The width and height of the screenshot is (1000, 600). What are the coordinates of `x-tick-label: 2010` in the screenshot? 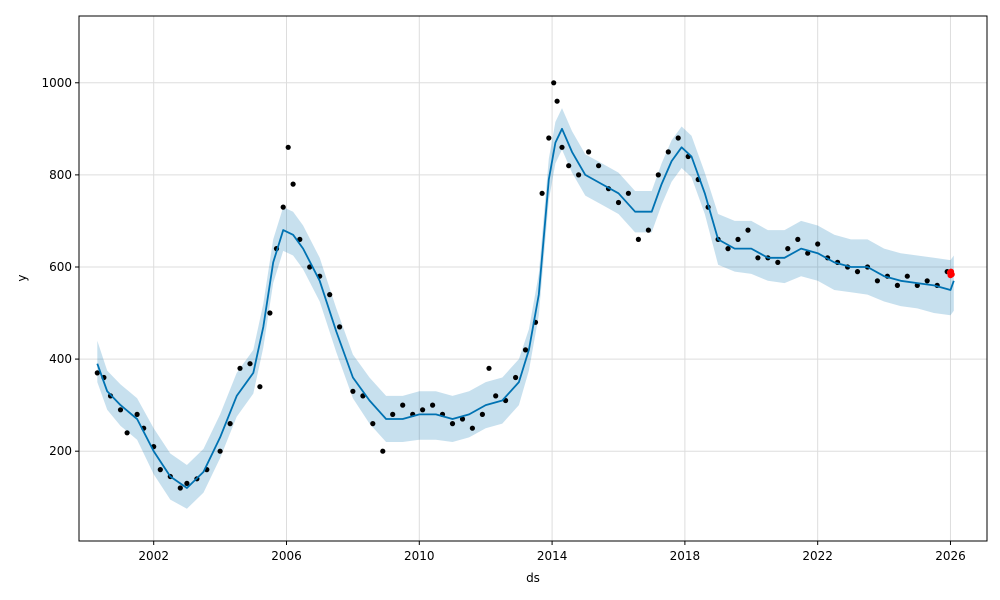 It's located at (419, 556).